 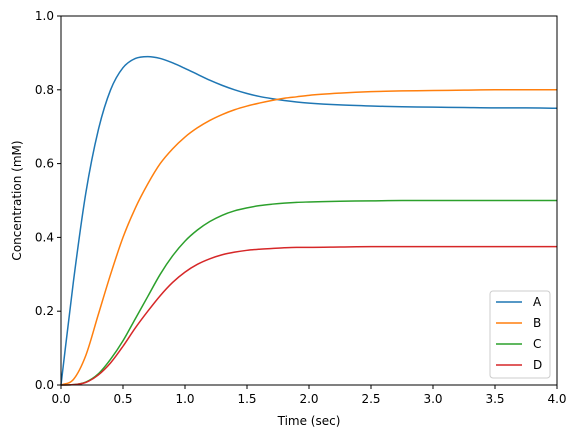 What do you see at coordinates (17, 200) in the screenshot?
I see `y-axis-title: Concentration (mM)` at bounding box center [17, 200].